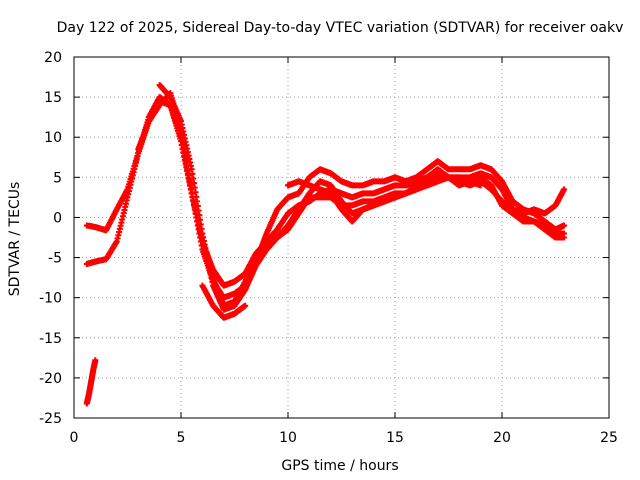 Image resolution: width=640 pixels, height=480 pixels. I want to click on y-tick-label: -5, so click(55, 259).